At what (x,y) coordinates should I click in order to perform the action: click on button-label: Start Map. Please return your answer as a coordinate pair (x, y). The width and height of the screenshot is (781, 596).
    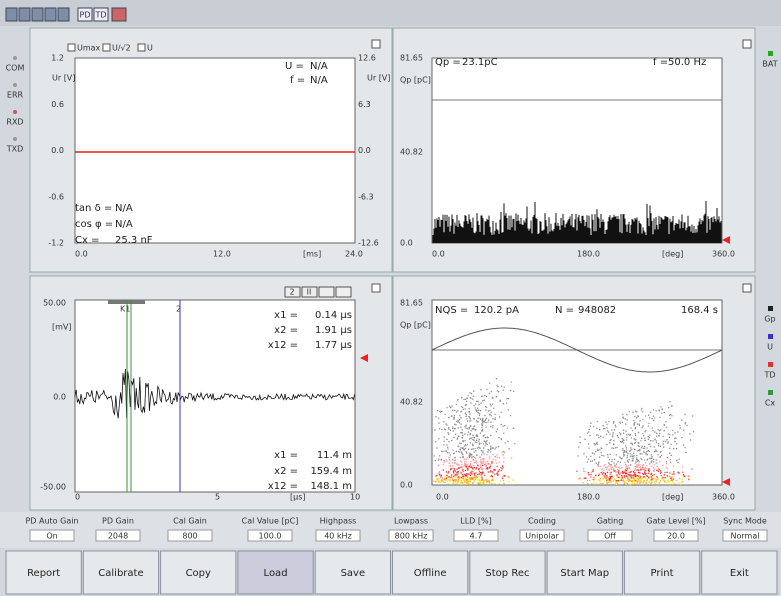
    Looking at the image, I should click on (584, 573).